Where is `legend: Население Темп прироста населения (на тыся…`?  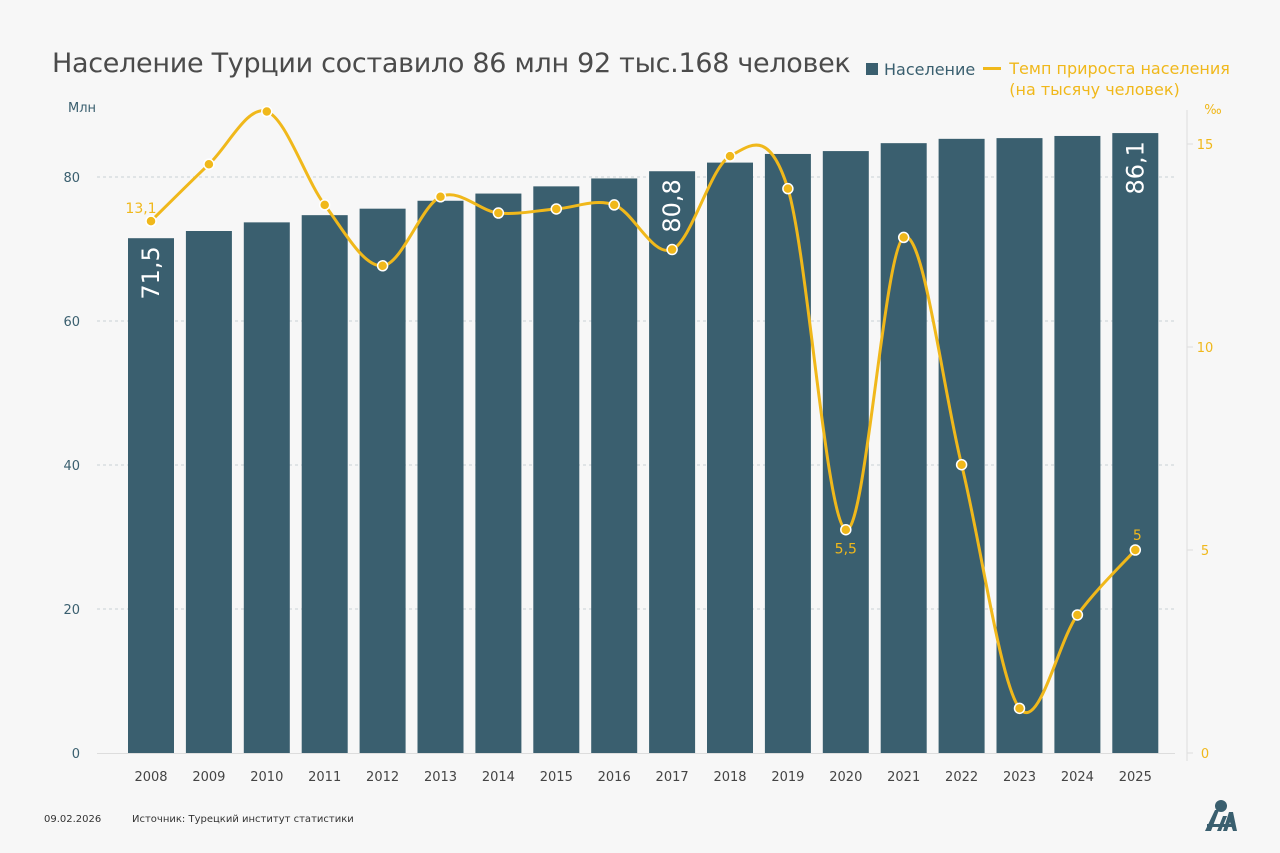
legend: Население Темп прироста населения (на тыся… is located at coordinates (1048, 79).